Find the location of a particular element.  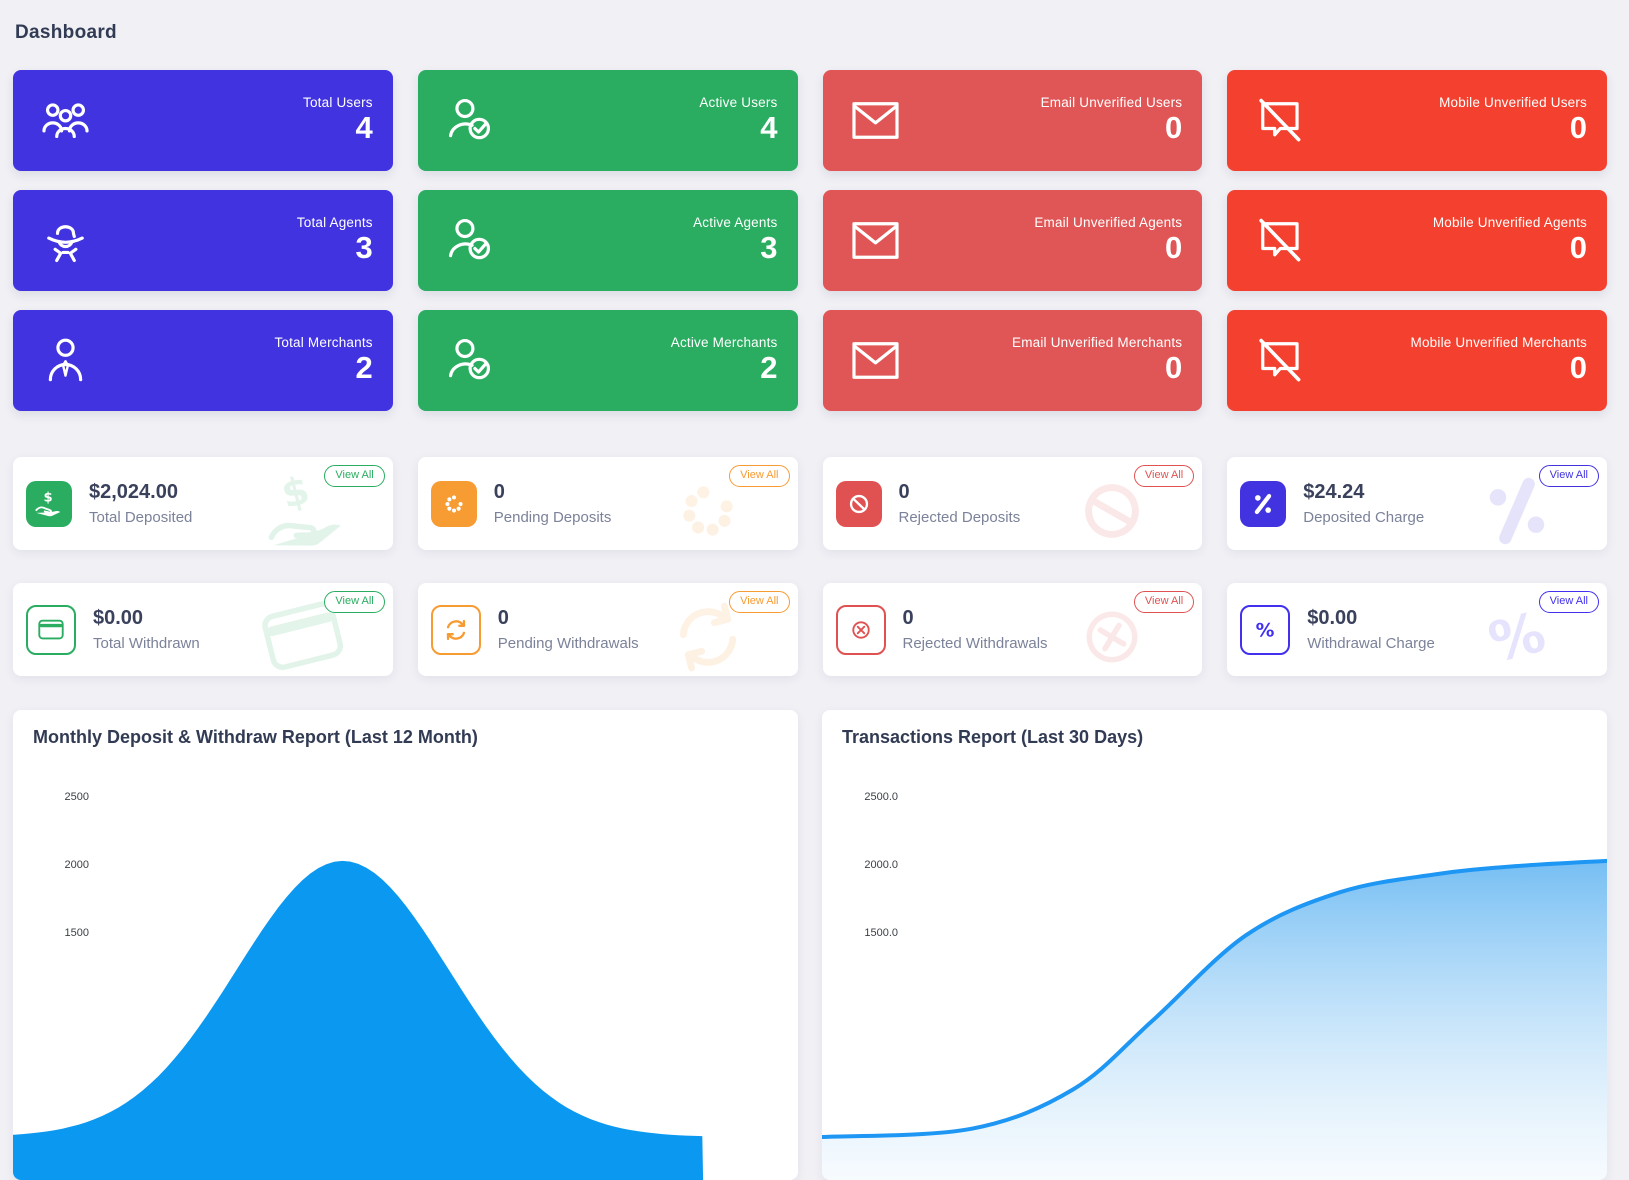

stat-label: Total Agents is located at coordinates (334, 223).